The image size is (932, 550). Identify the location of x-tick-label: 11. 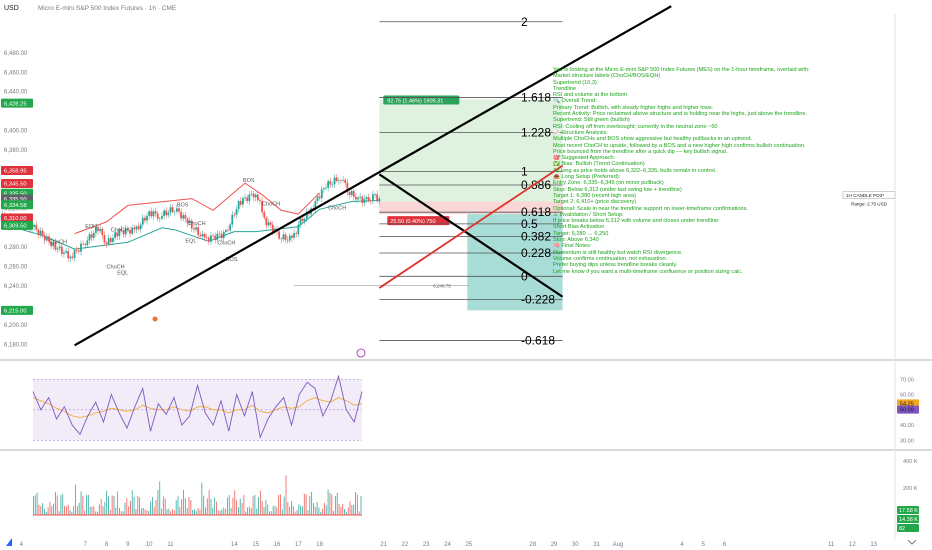
(170, 545).